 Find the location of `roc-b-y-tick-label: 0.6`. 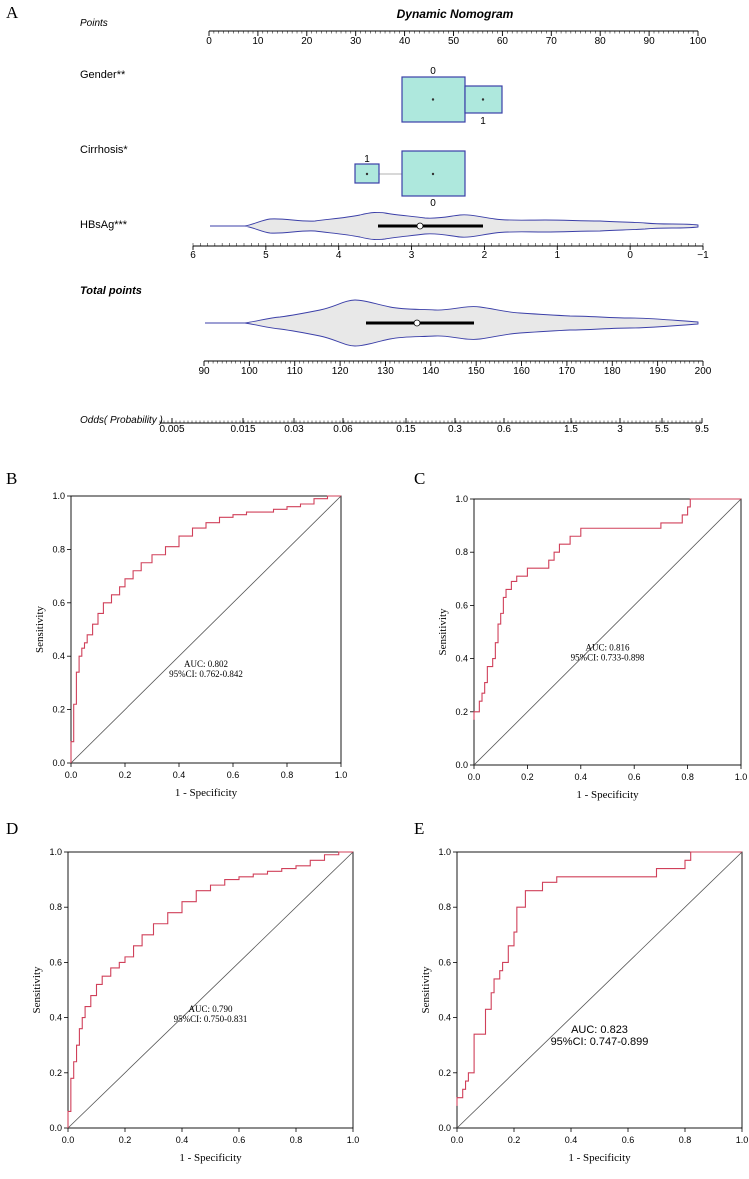

roc-b-y-tick-label: 0.6 is located at coordinates (58, 603).